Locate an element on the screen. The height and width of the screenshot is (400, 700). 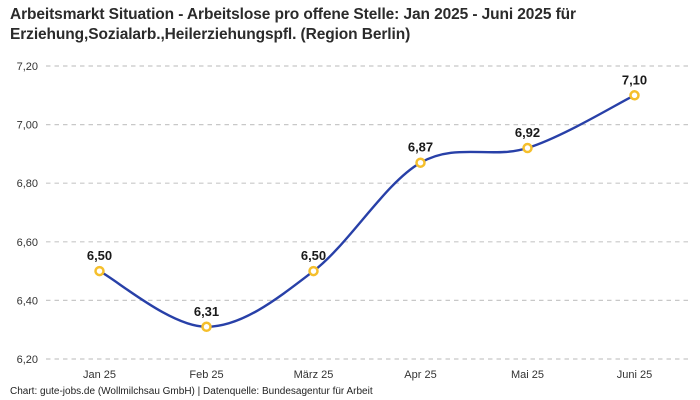
y-axis-tick-label: 6,60 is located at coordinates (27, 243).